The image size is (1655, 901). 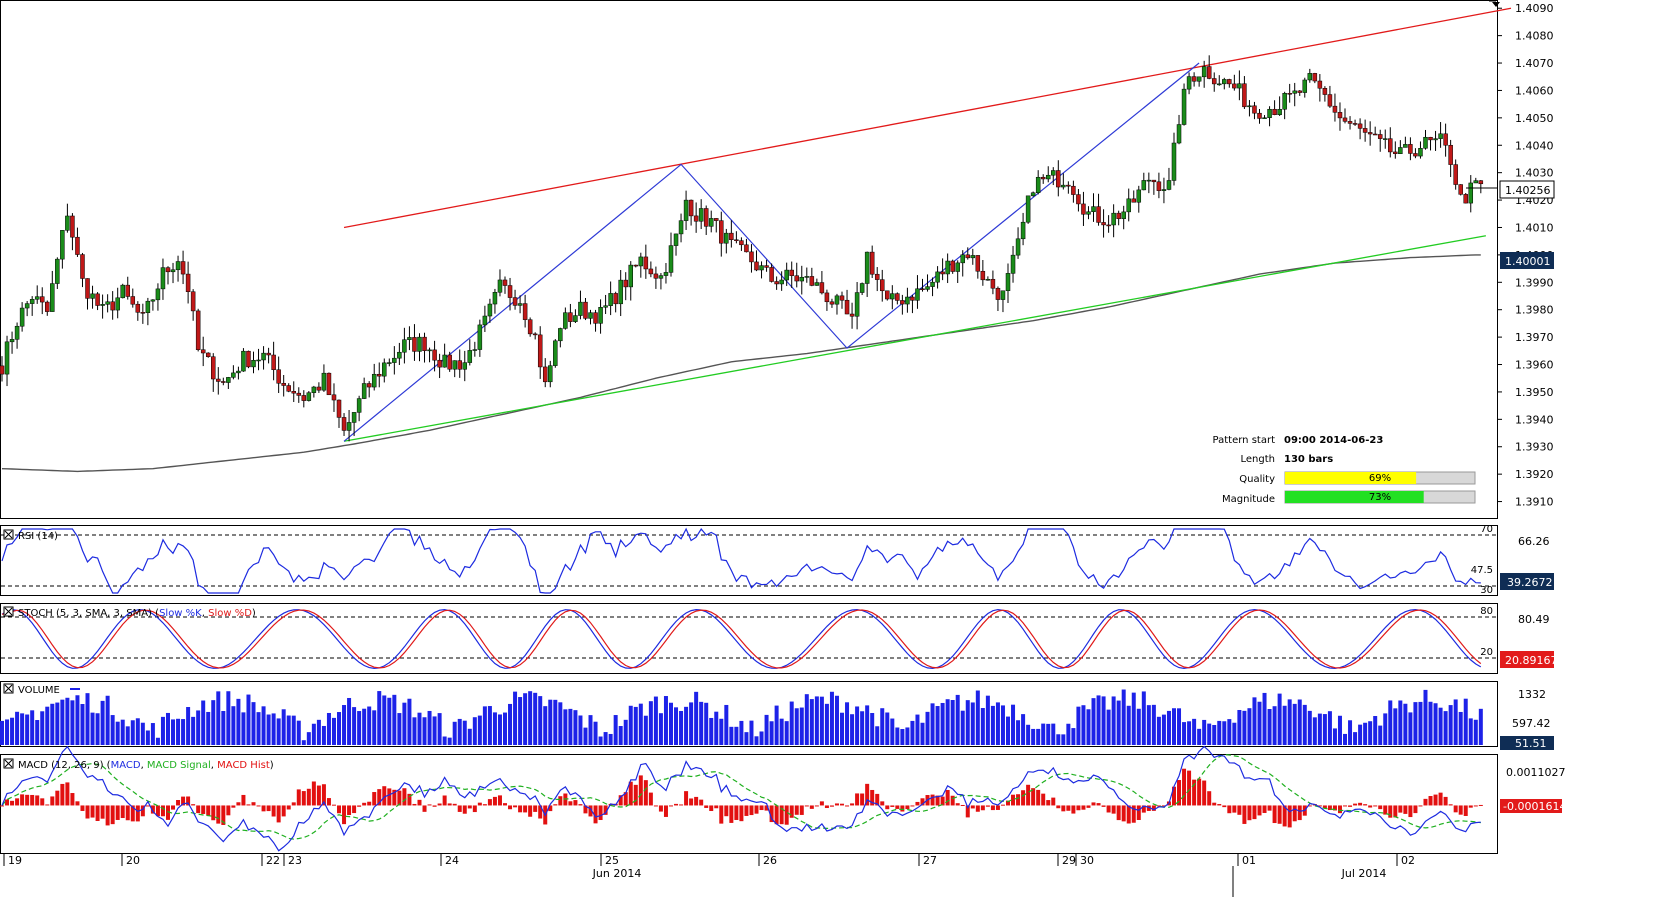 I want to click on rsi-last-value: 39.2672, so click(x=1530, y=582).